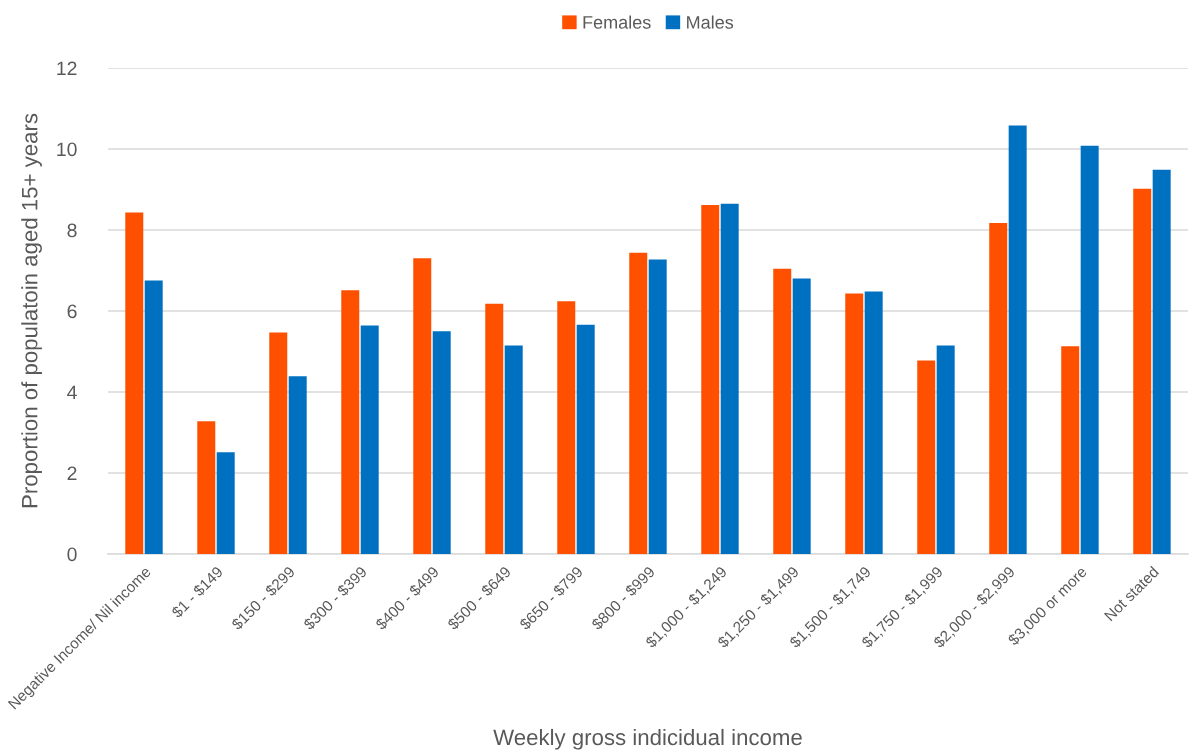  I want to click on y-tick-label: 6, so click(72, 311).